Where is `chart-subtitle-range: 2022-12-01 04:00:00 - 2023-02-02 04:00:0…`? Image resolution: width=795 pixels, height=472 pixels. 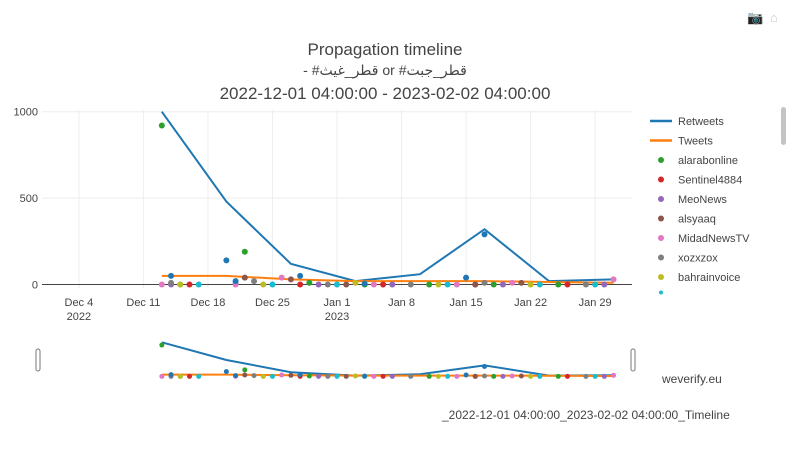 chart-subtitle-range: 2022-12-01 04:00:00 - 2023-02-02 04:00:0… is located at coordinates (385, 93).